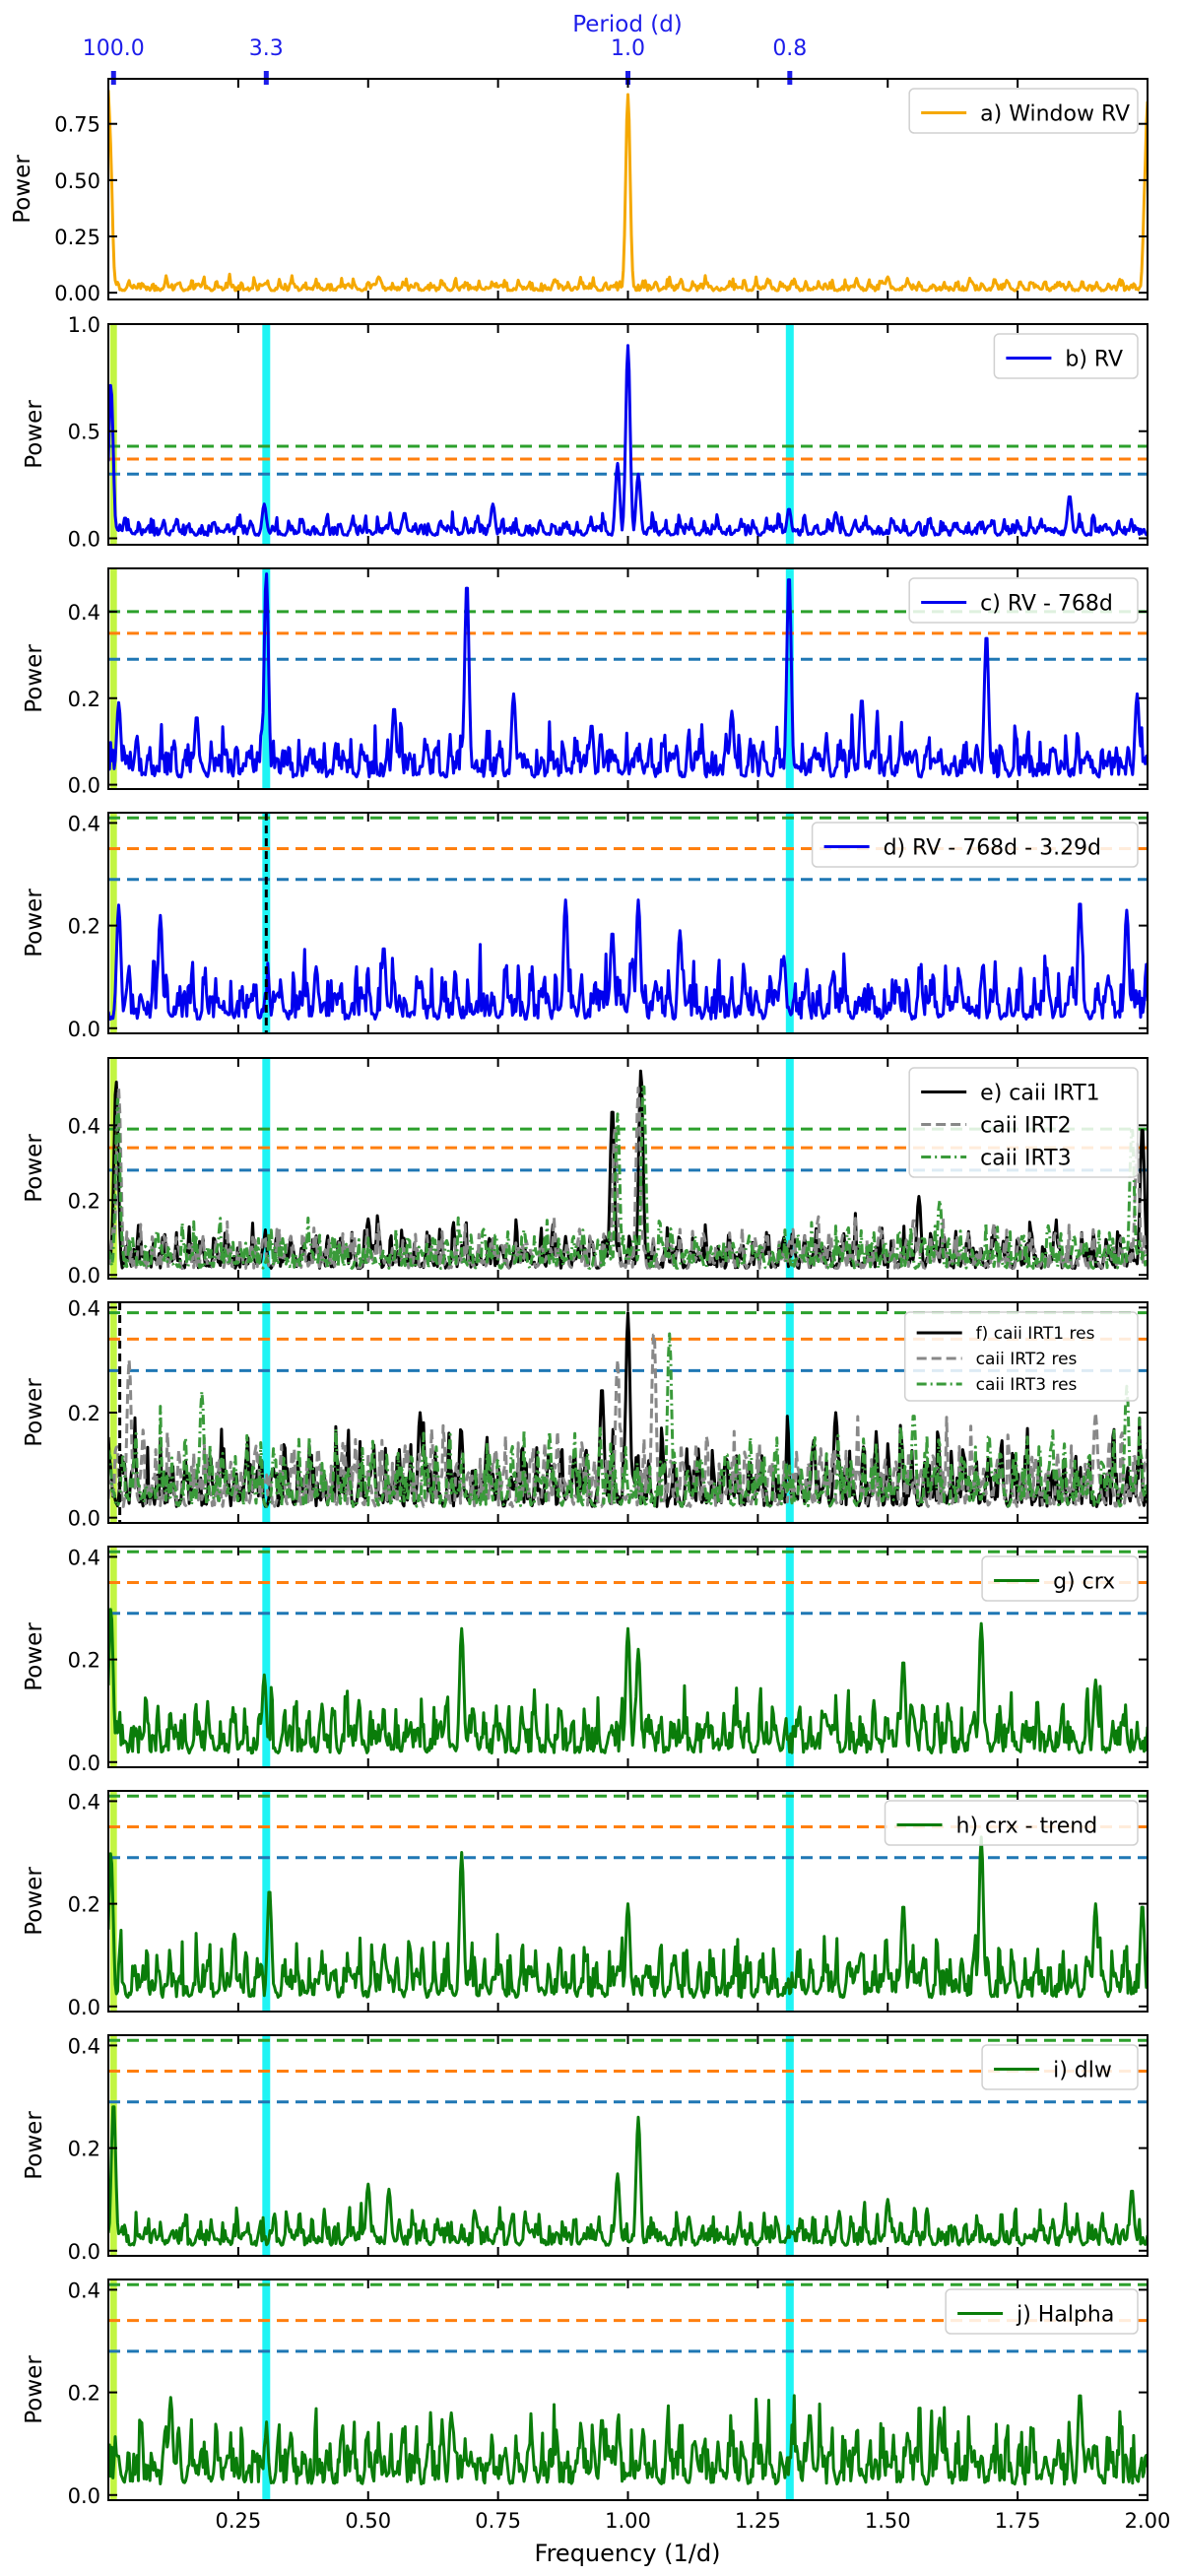  I want to click on x-tick-label: 1.25, so click(758, 2521).